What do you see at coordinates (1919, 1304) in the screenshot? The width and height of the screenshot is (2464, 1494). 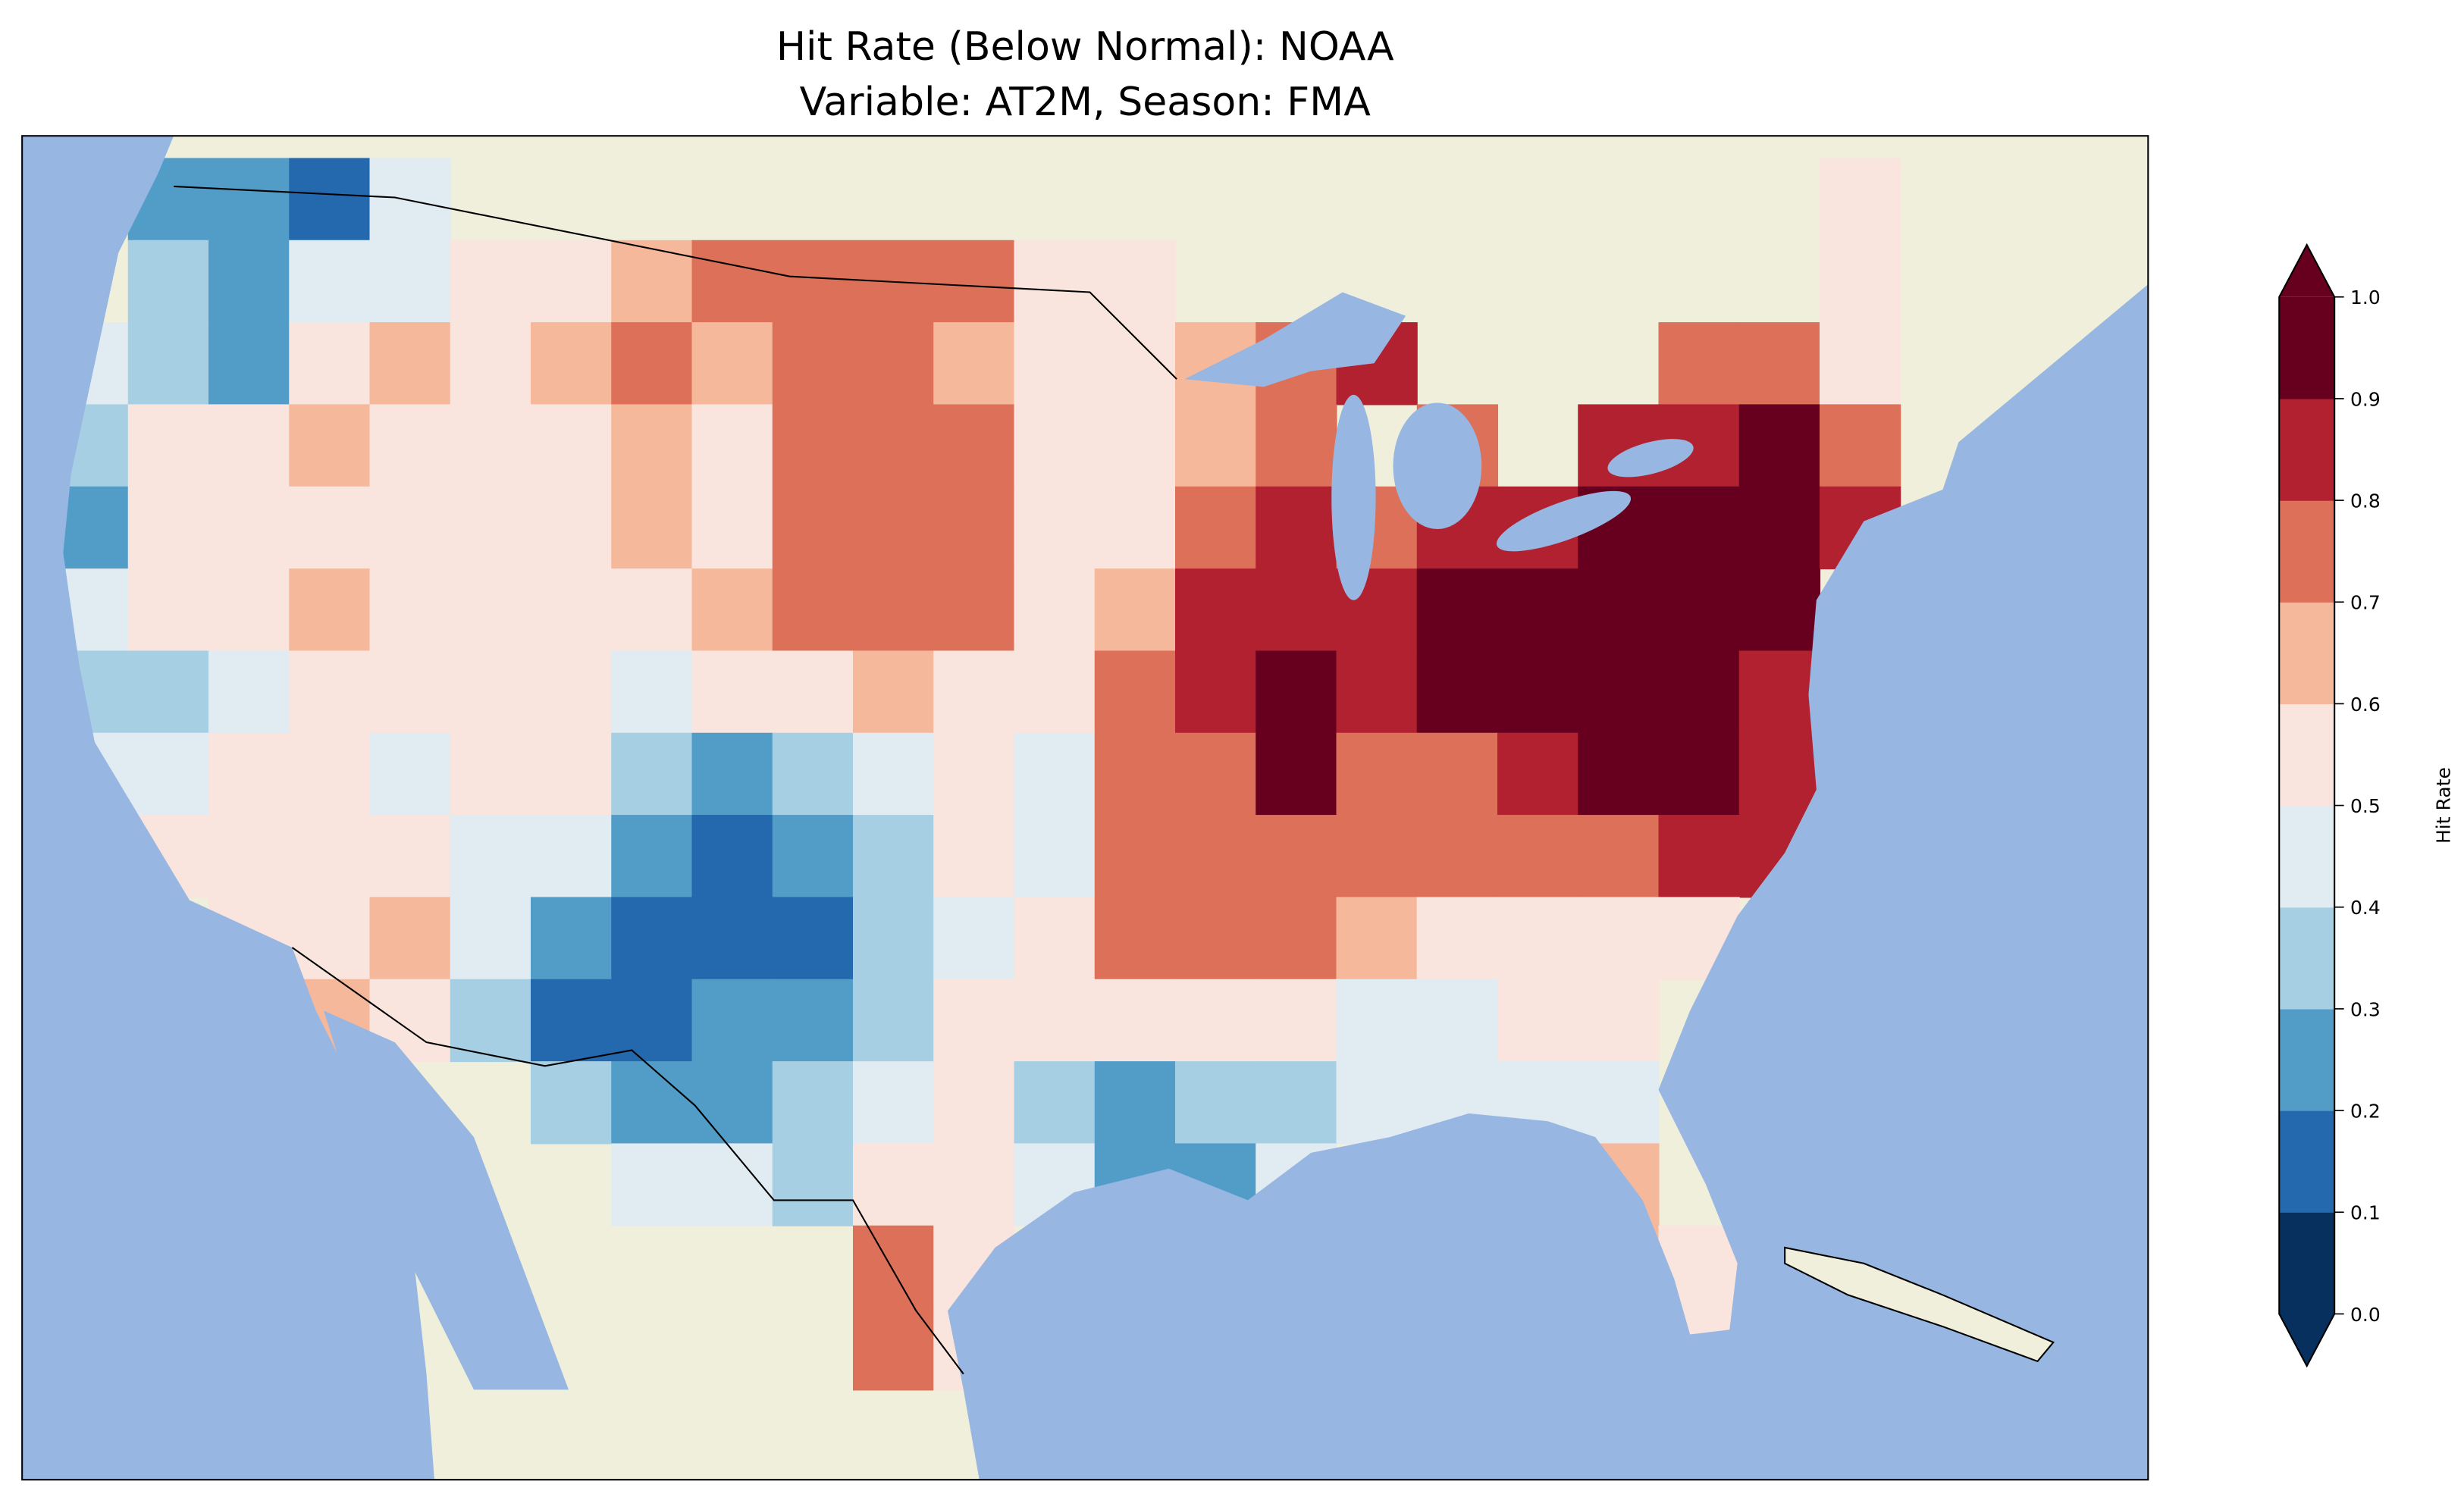 I see `cuba` at bounding box center [1919, 1304].